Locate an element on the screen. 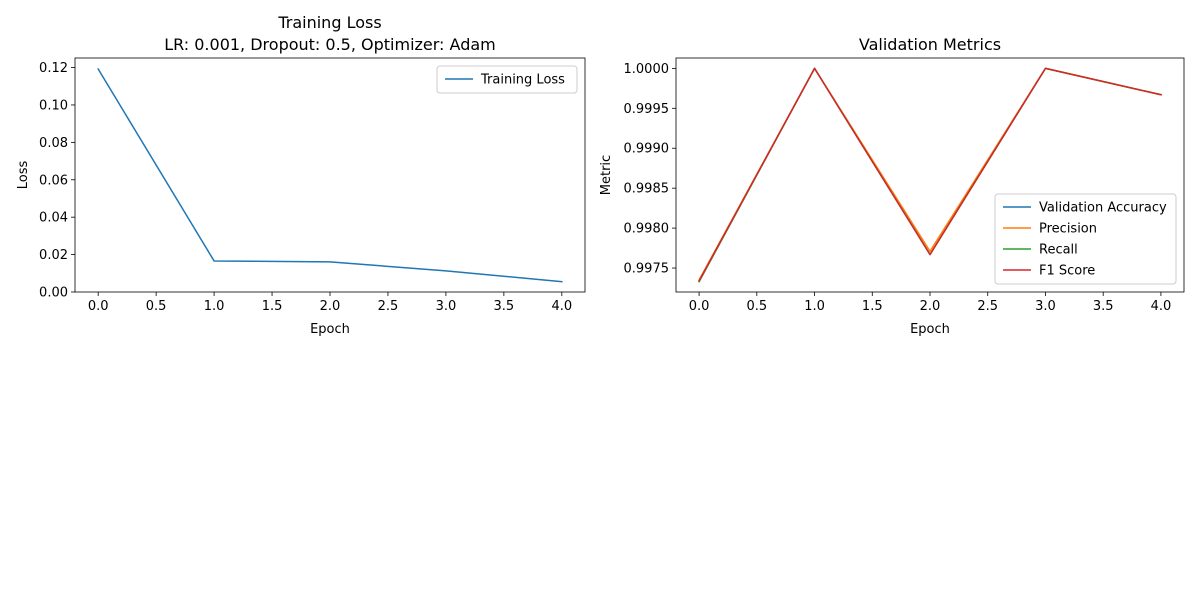  y-tick-label: 0.12 is located at coordinates (53, 68).